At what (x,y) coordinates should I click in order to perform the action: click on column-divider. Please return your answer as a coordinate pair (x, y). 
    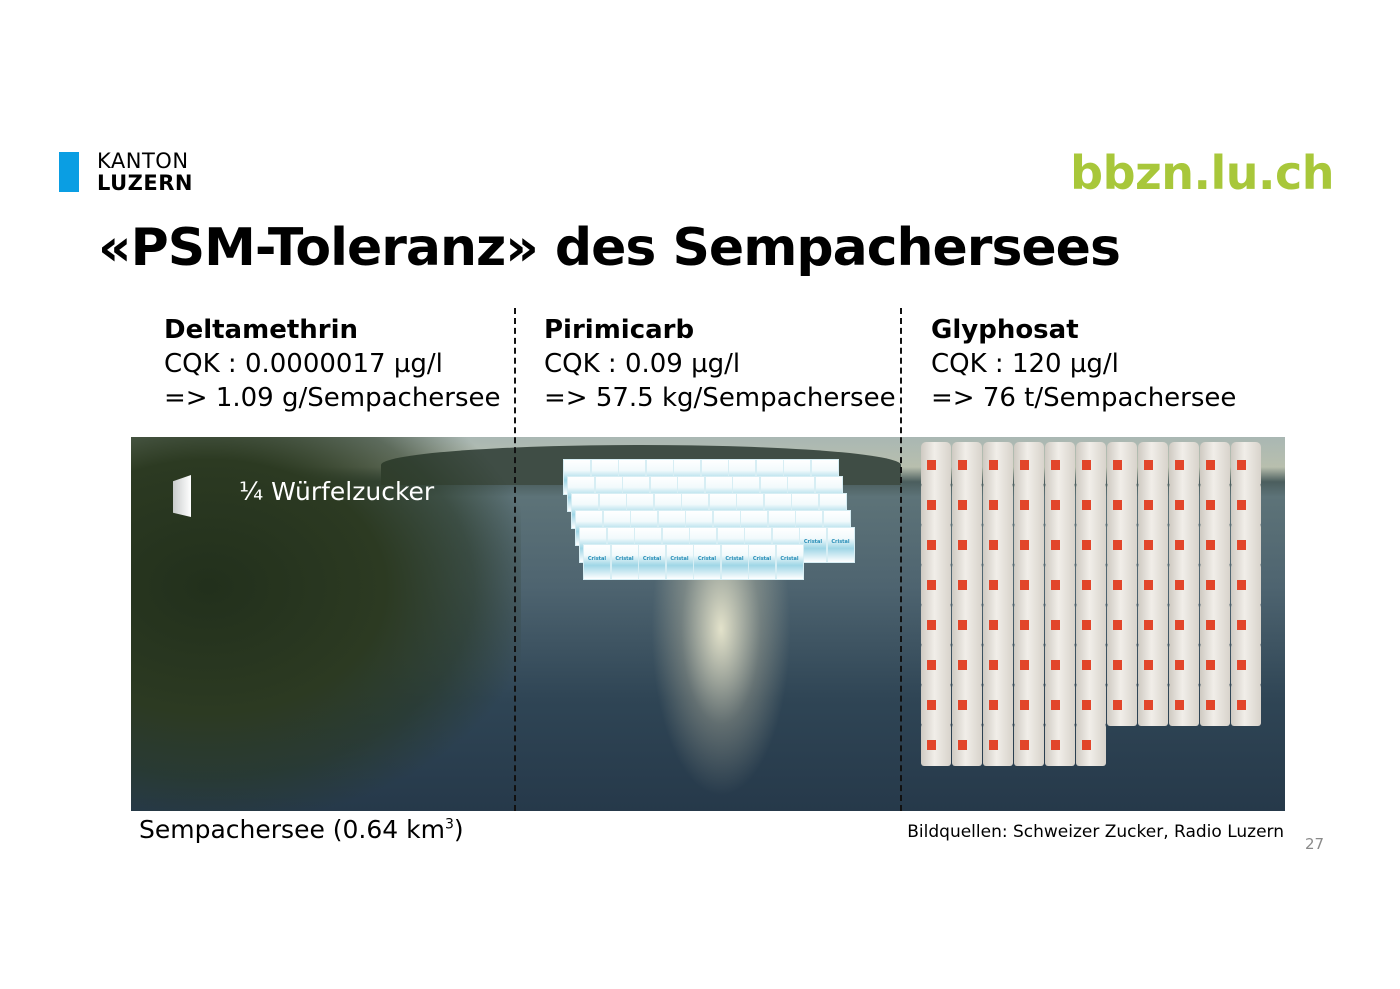
    Looking at the image, I should click on (515, 559).